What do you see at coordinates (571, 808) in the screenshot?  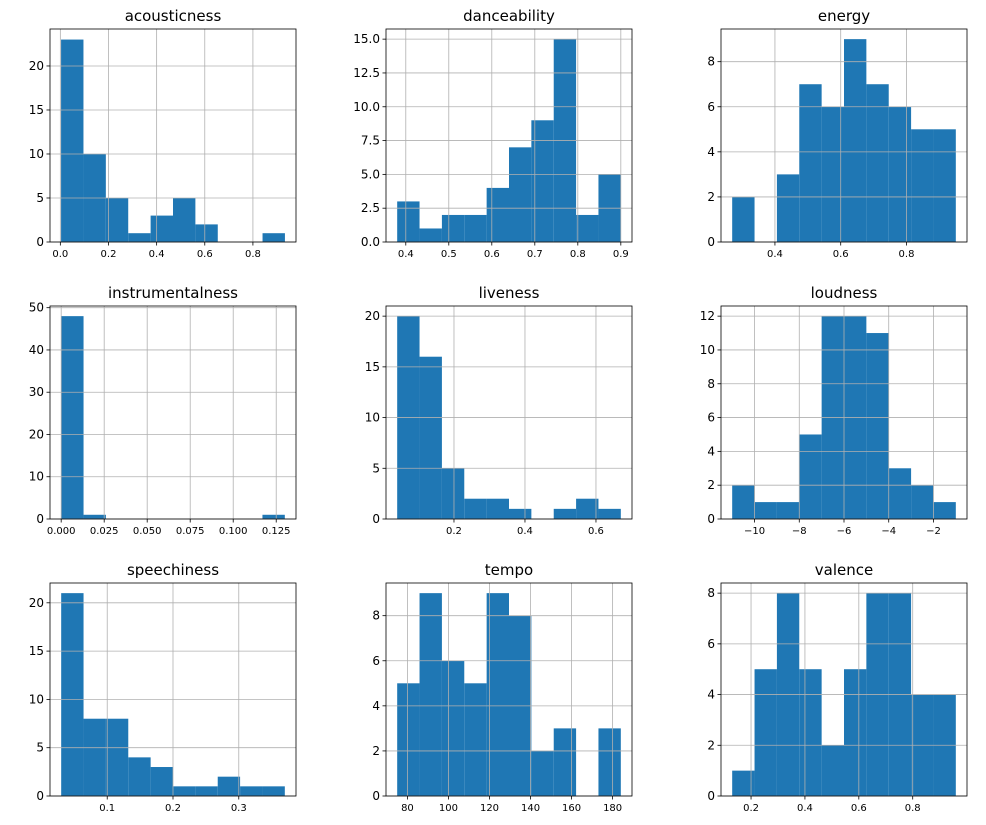 I see `x-tick-label: 160` at bounding box center [571, 808].